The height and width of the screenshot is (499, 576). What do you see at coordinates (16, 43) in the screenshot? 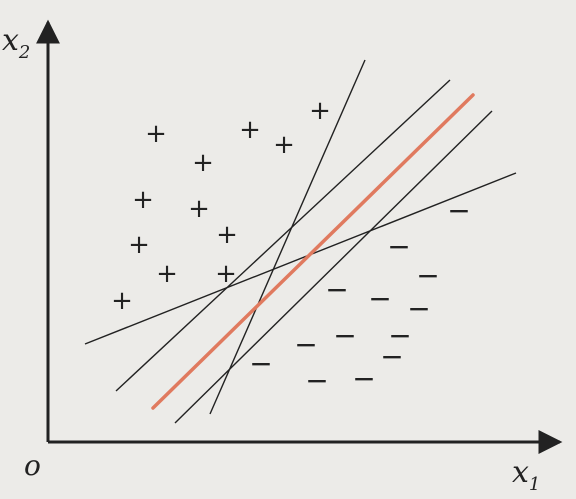
I see `y-axis-label: x2` at bounding box center [16, 43].